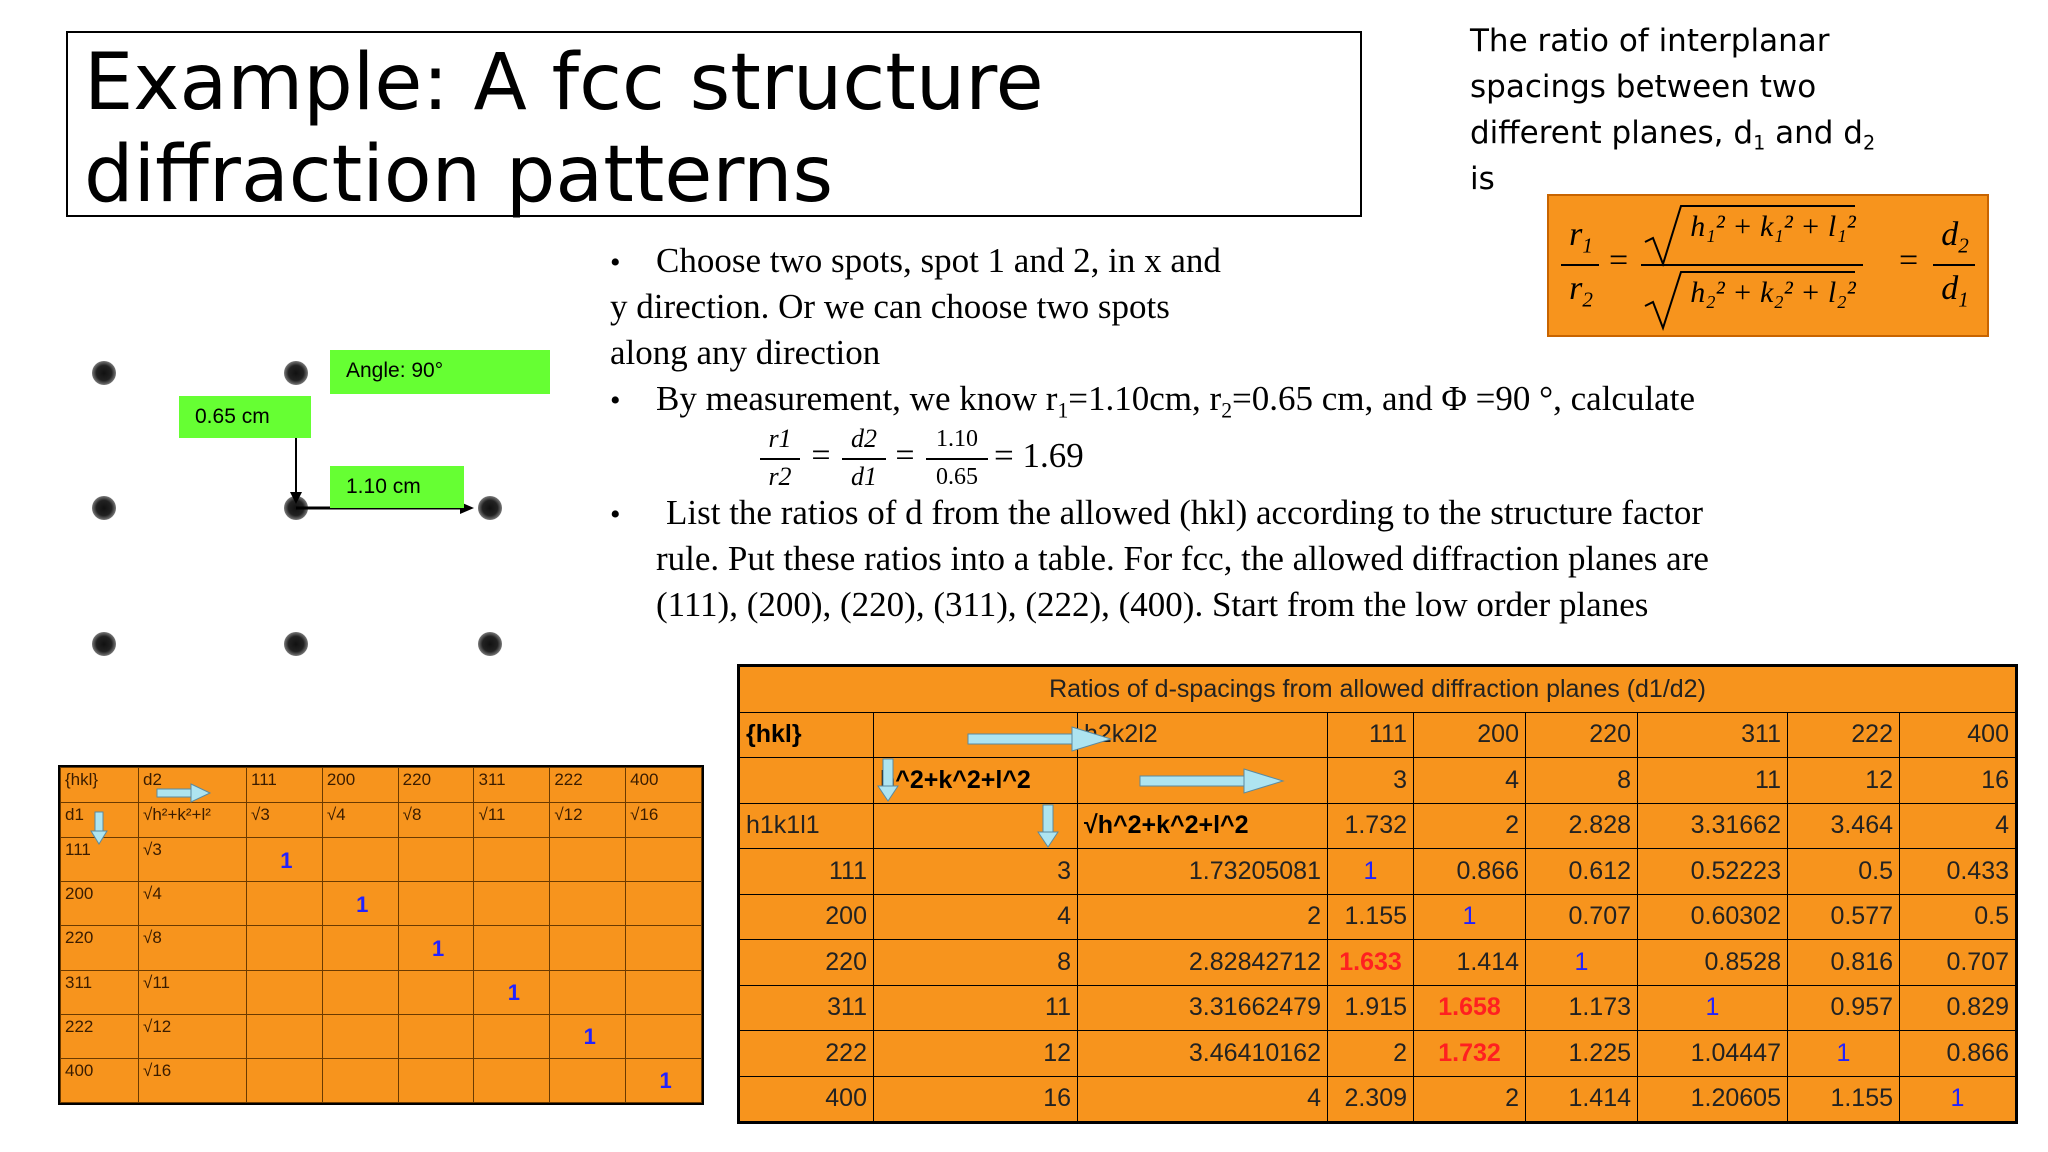  Describe the element at coordinates (1469, 1007) in the screenshot. I see `big-table-cell: 1.658` at that location.